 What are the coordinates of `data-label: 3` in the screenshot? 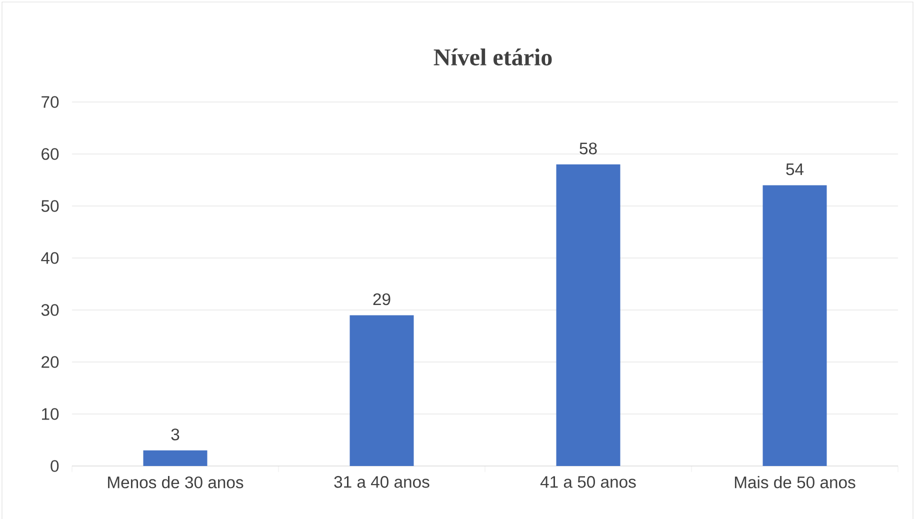 It's located at (175, 434).